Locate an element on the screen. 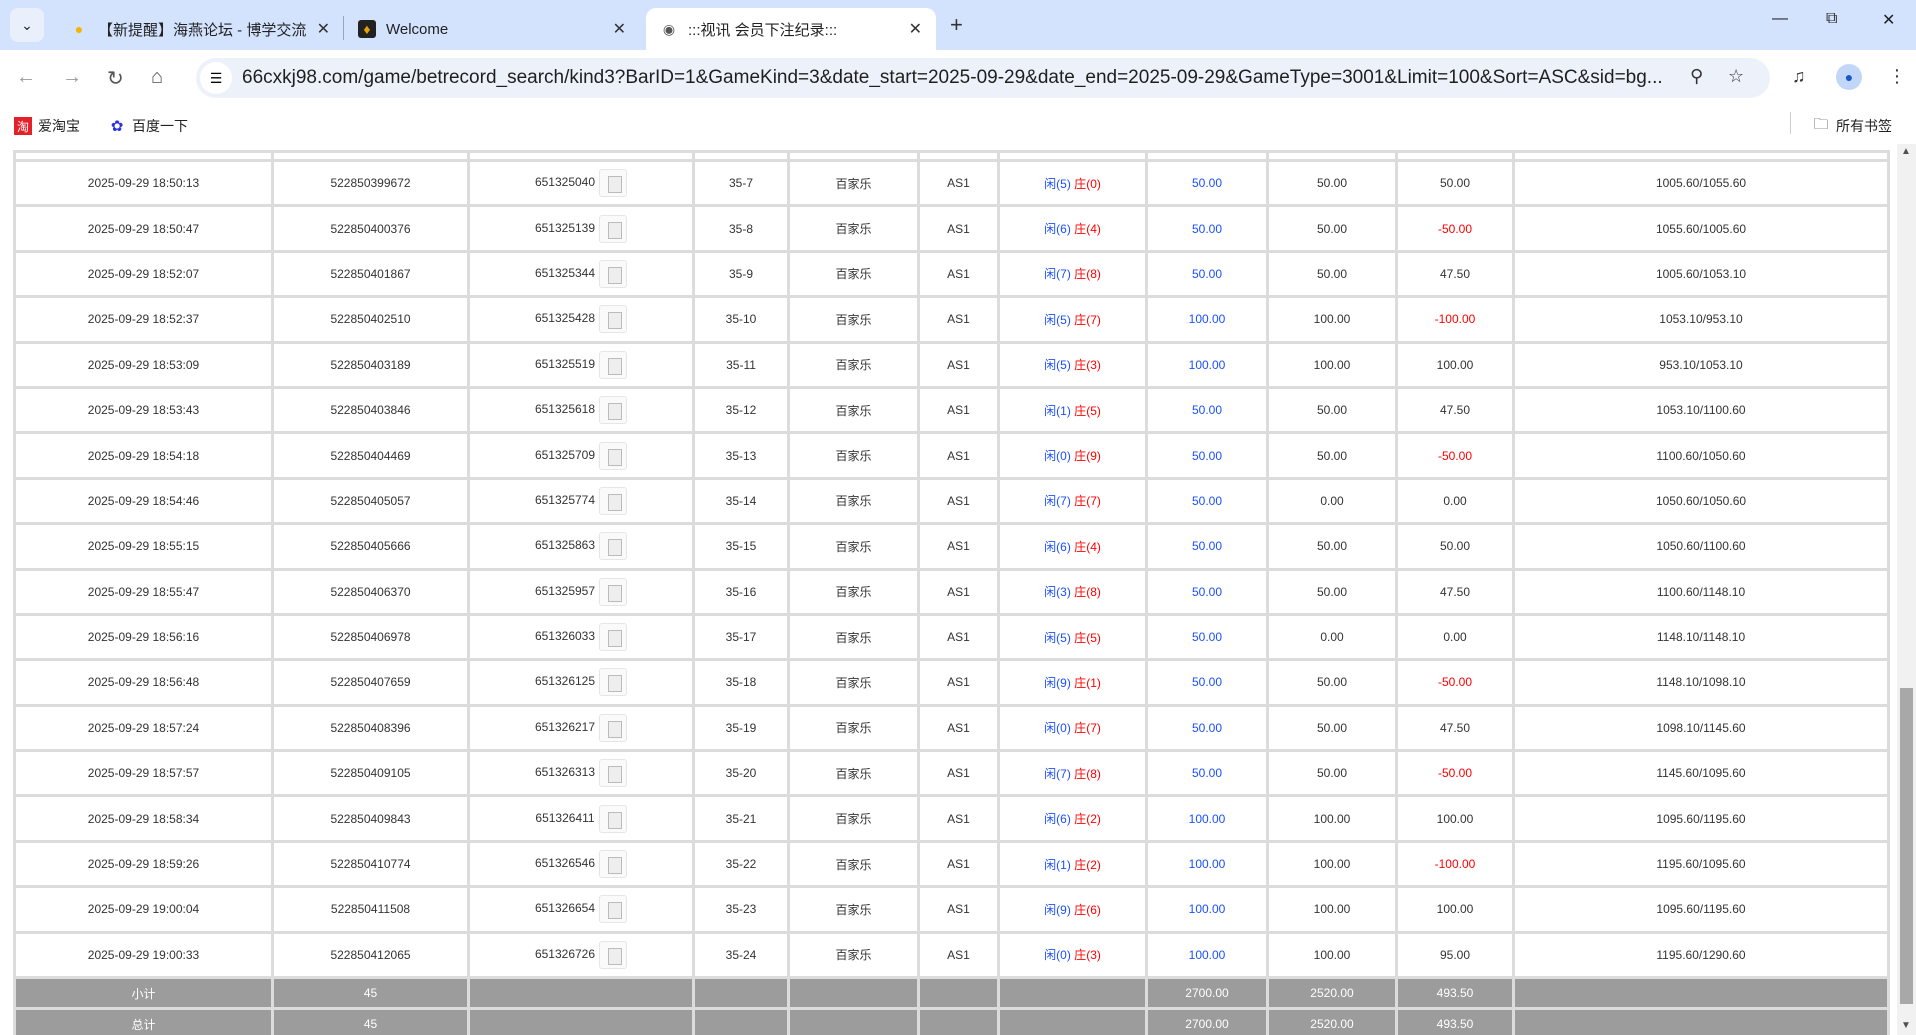 The height and width of the screenshot is (1035, 1916). tab-bet-record: ◉ :::视讯 会员下注纪录::: ✕ is located at coordinates (791, 29).